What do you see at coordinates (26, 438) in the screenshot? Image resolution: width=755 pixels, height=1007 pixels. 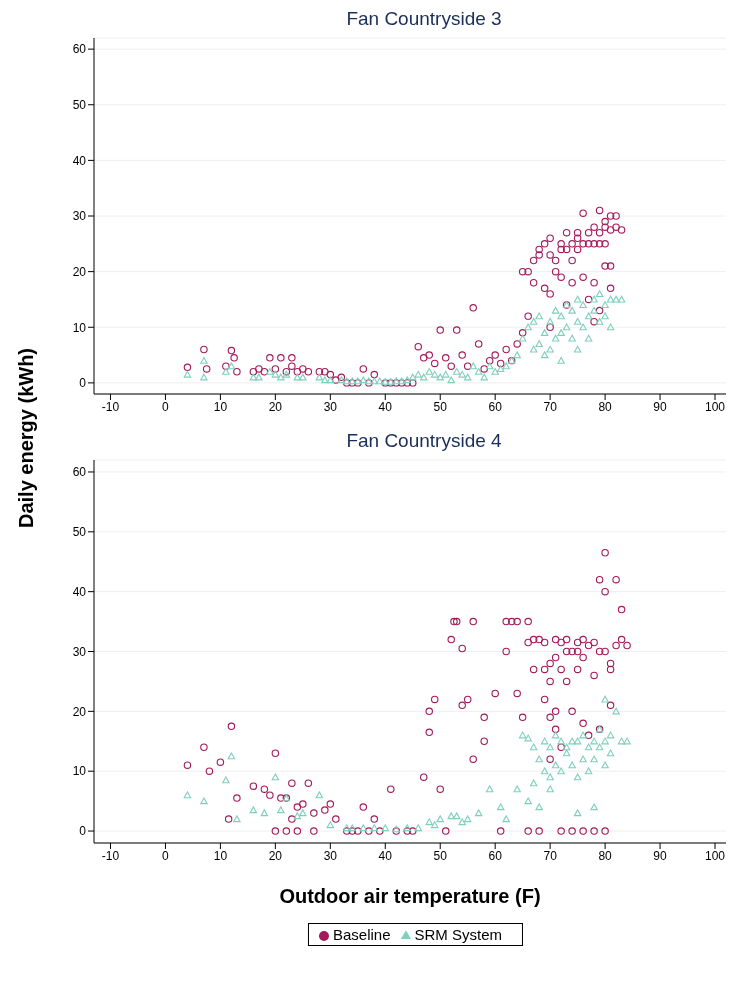 I see `y-axis-title: Daily energy (kWh)` at bounding box center [26, 438].